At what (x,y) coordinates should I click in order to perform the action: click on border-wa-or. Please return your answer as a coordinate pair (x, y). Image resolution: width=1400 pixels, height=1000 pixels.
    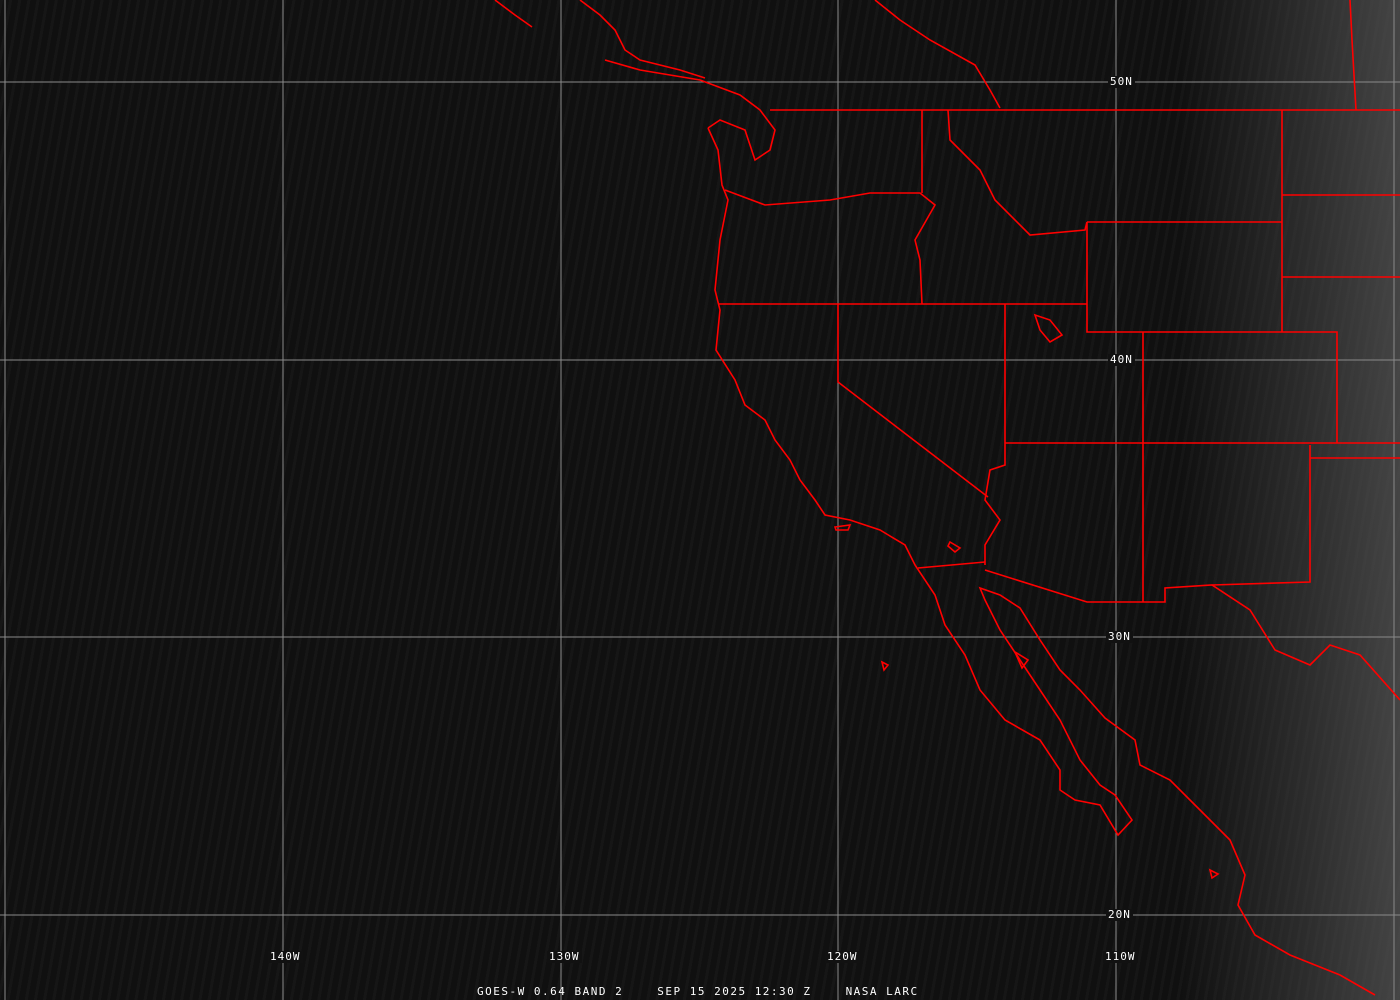
    Looking at the image, I should click on (830, 247).